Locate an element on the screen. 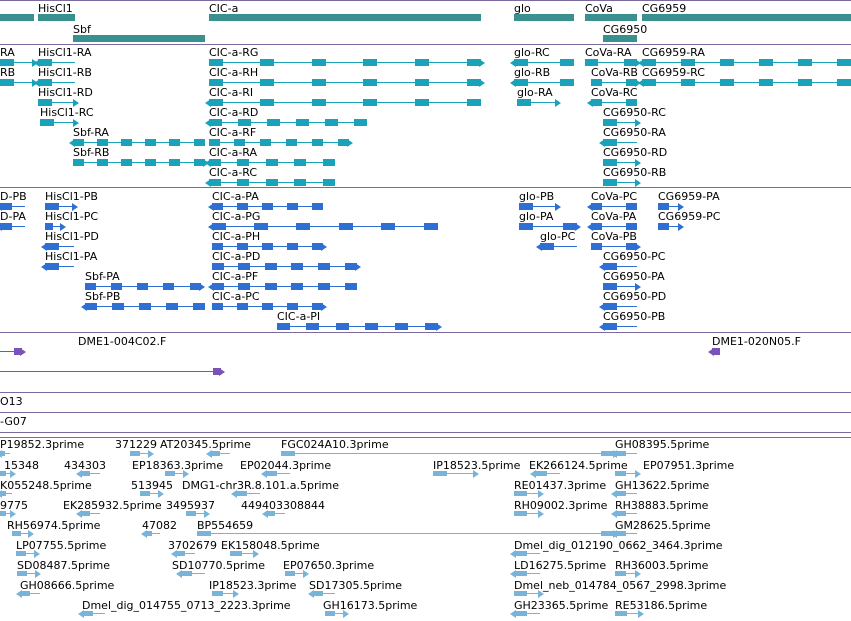 The image size is (851, 621). protein-label: HisCl1-PC is located at coordinates (72, 216).